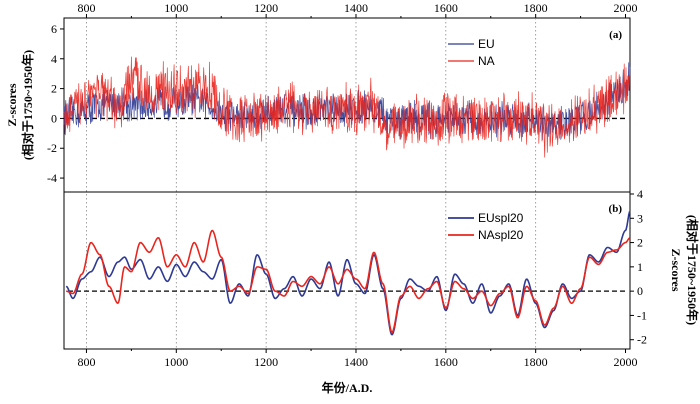  I want to click on x-tick-label-top-1400: 1400, so click(356, 8).